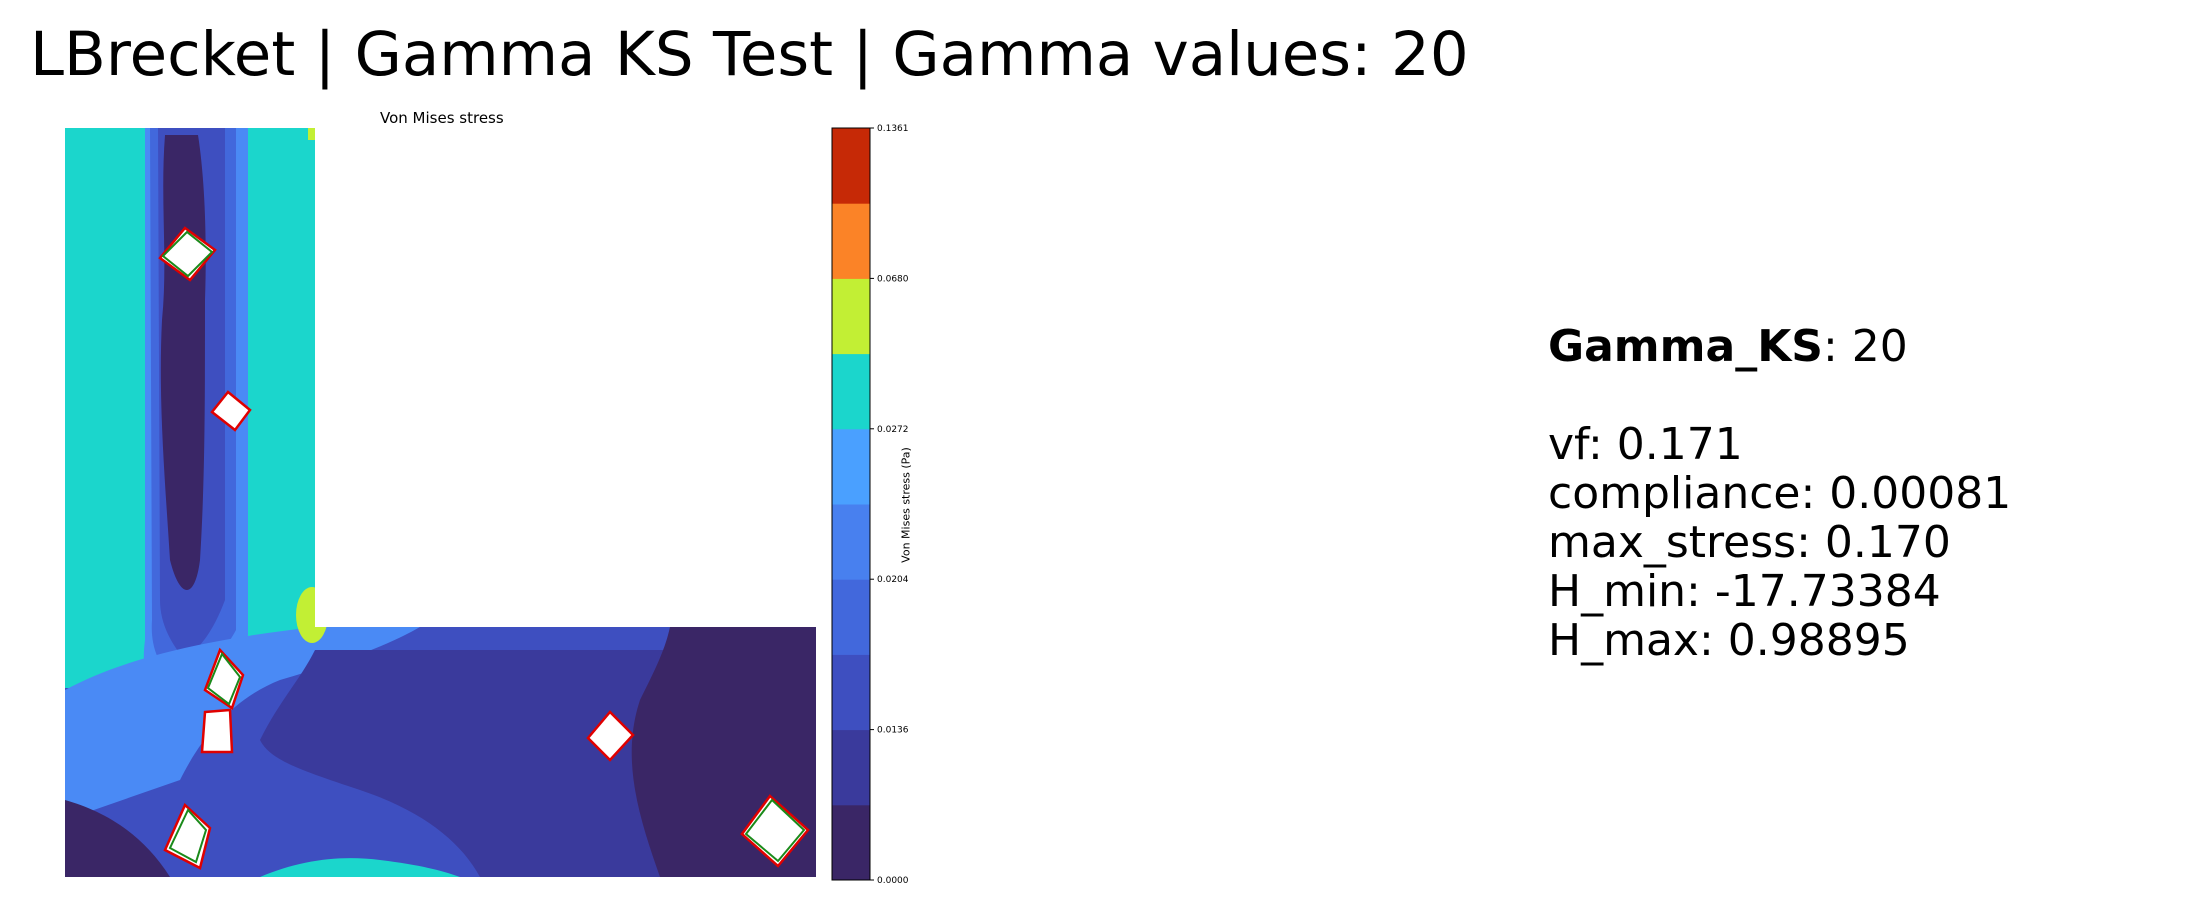 Image resolution: width=2202 pixels, height=912 pixels. What do you see at coordinates (1685, 346) in the screenshot?
I see `gamma-key: Gamma_KS` at bounding box center [1685, 346].